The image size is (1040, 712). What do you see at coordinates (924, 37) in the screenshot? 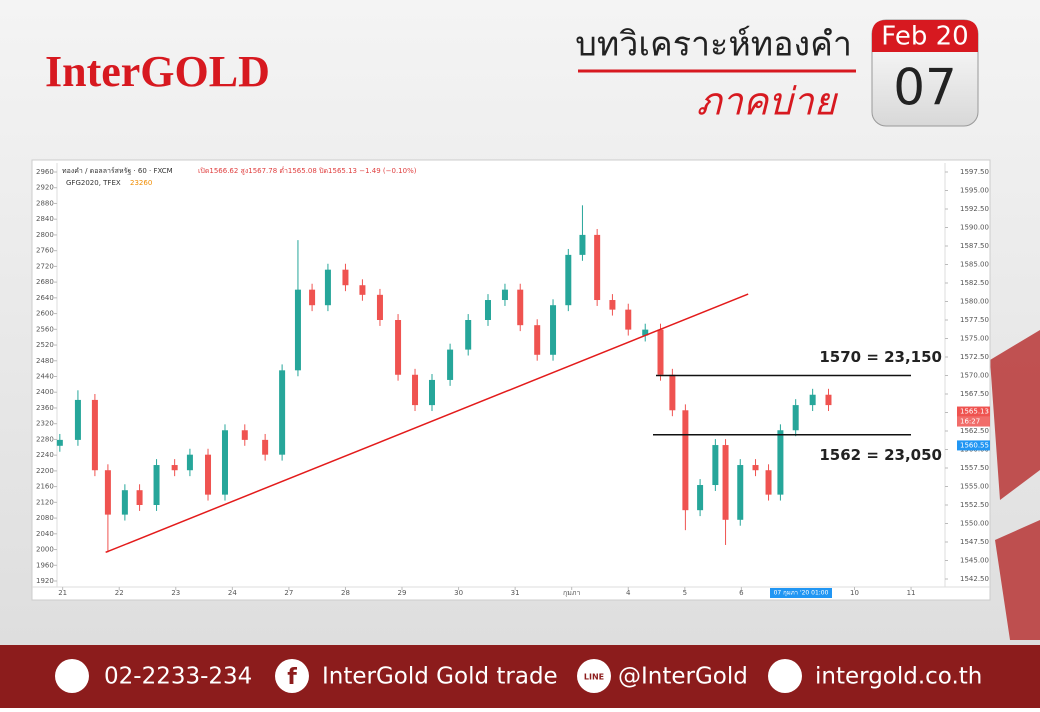
I see `calendar-month: Feb 20` at bounding box center [924, 37].